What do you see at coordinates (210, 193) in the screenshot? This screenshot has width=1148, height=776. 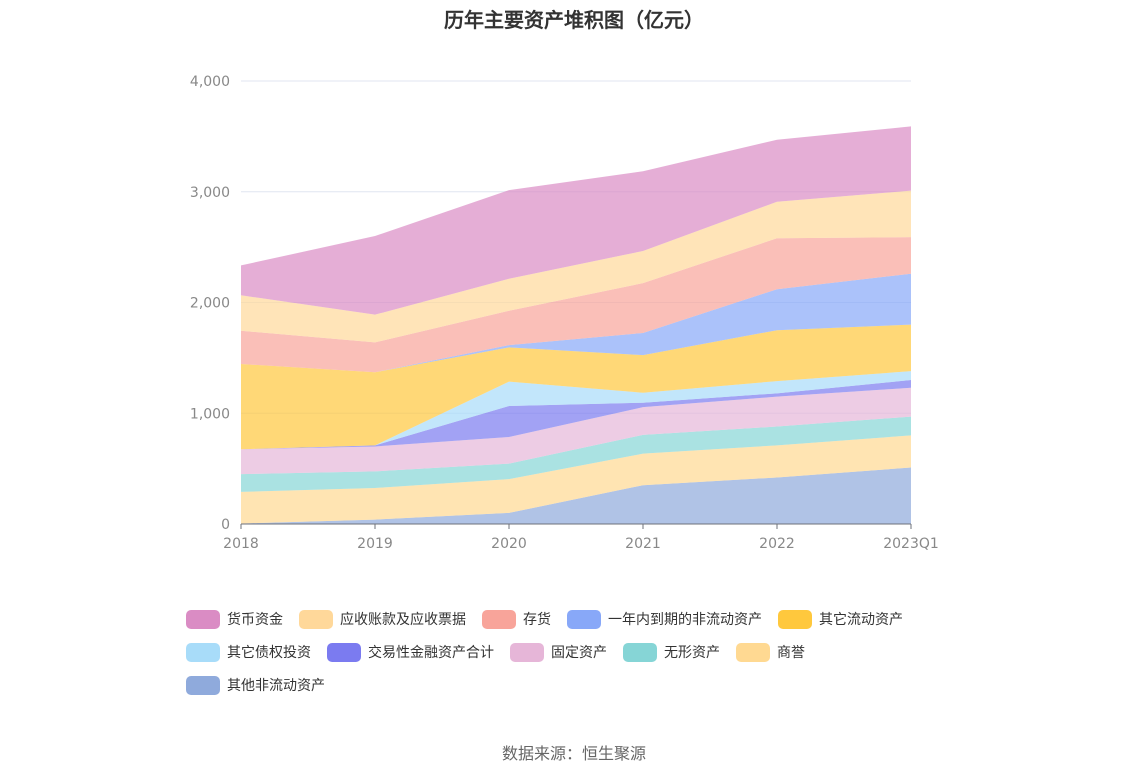 I see `y-tick-label: 3,000` at bounding box center [210, 193].